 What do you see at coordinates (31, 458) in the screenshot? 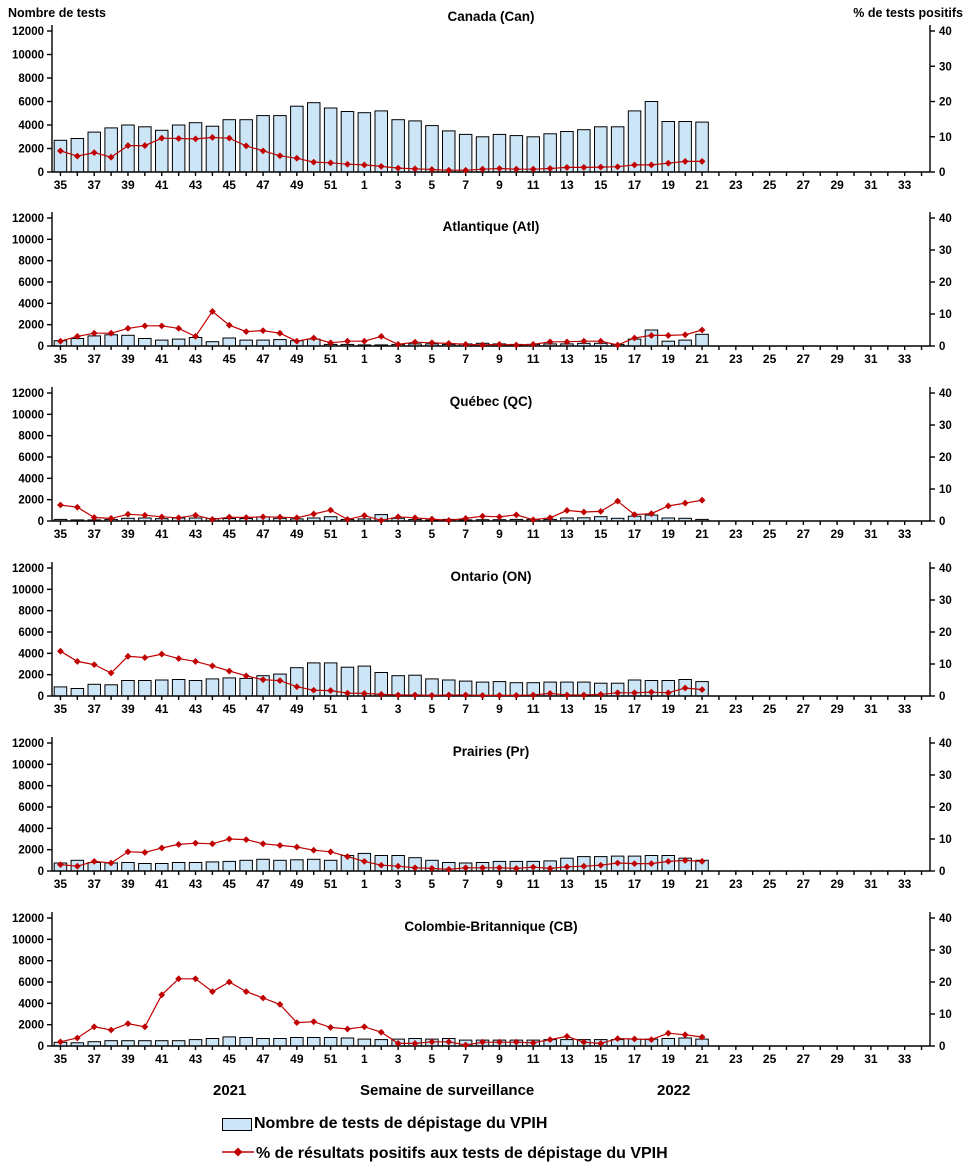
I see `left-tick-label: 6000` at bounding box center [31, 458].